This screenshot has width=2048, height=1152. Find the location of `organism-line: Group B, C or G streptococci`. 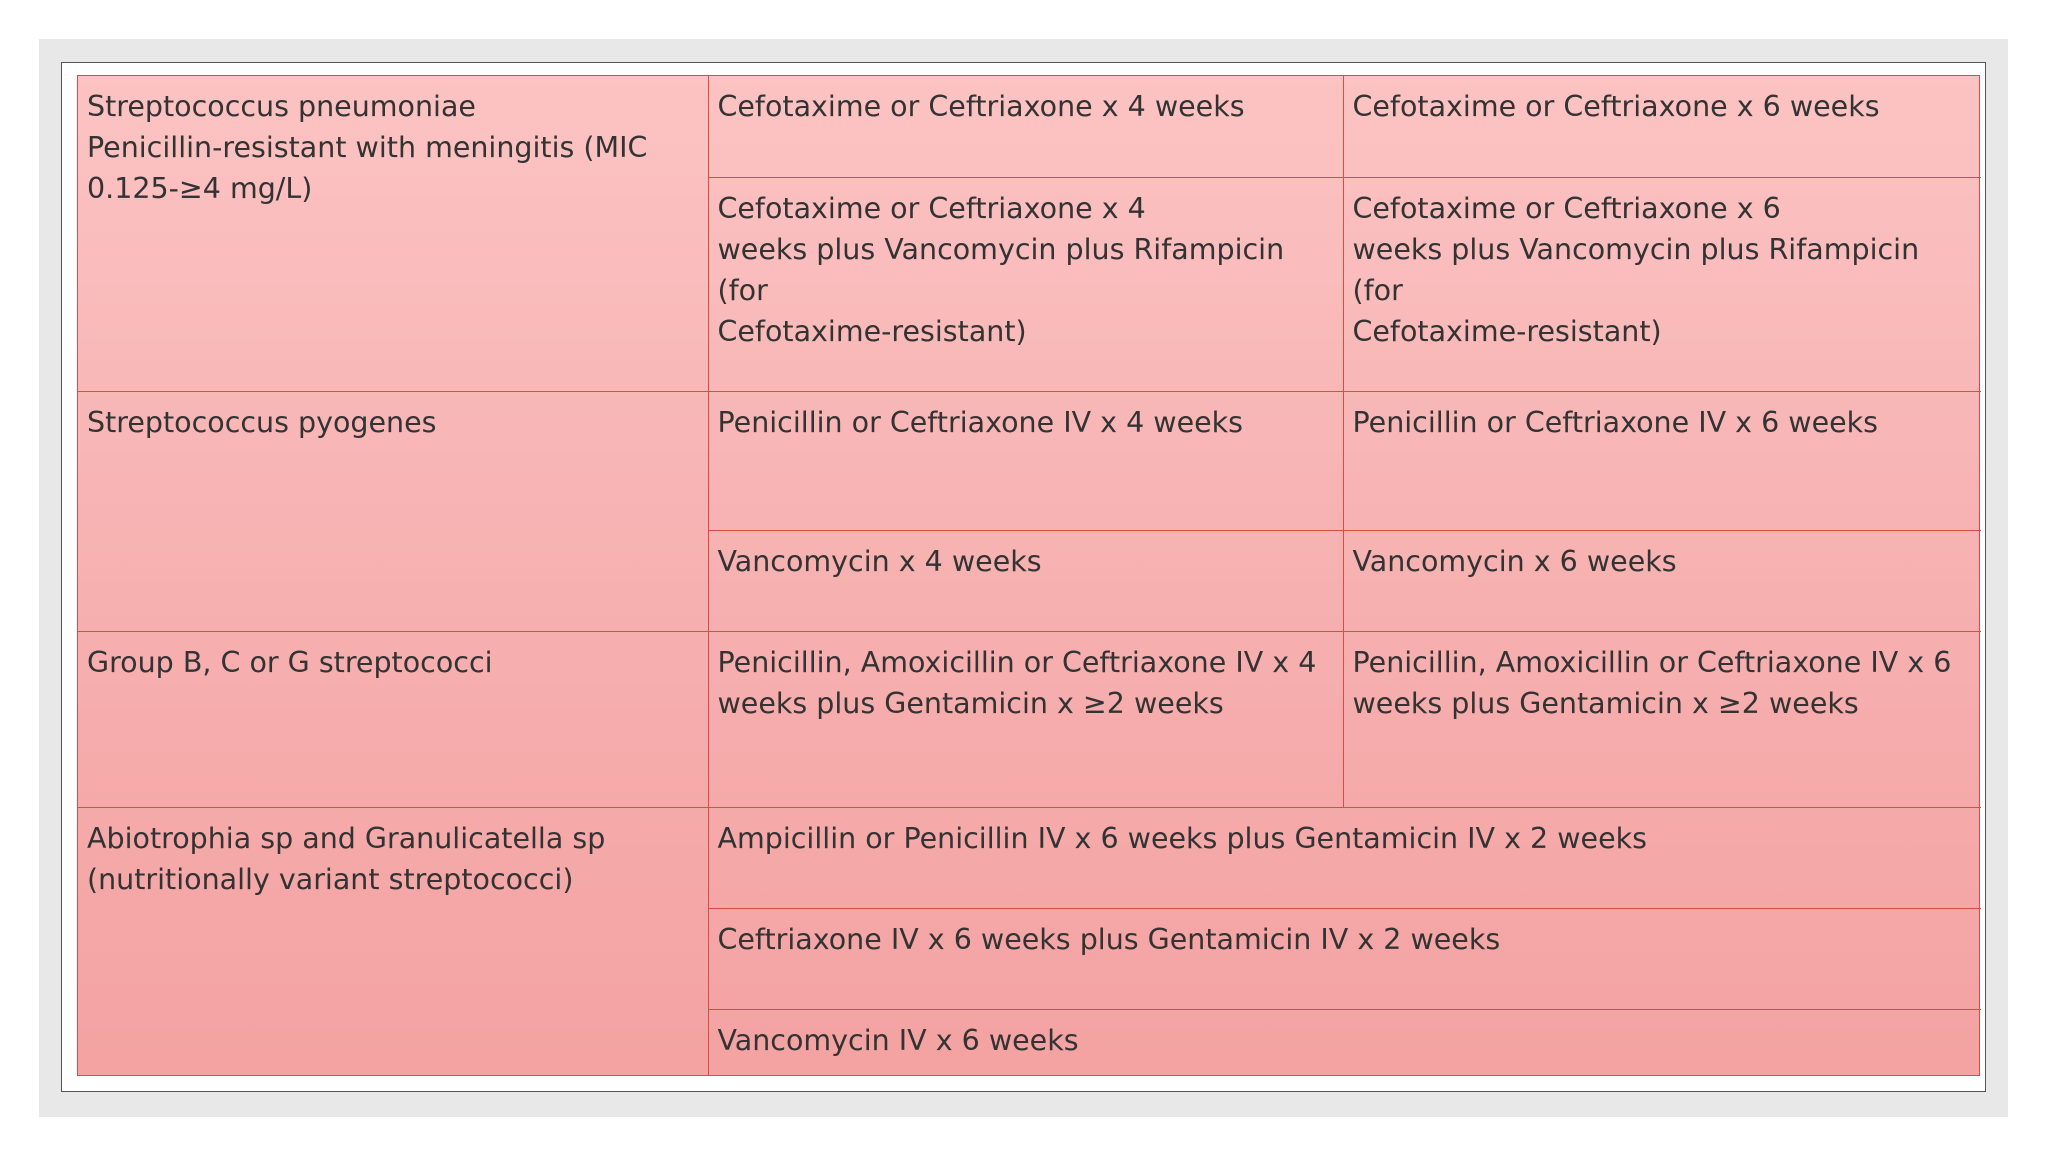

organism-line: Group B, C or G streptococci is located at coordinates (290, 662).